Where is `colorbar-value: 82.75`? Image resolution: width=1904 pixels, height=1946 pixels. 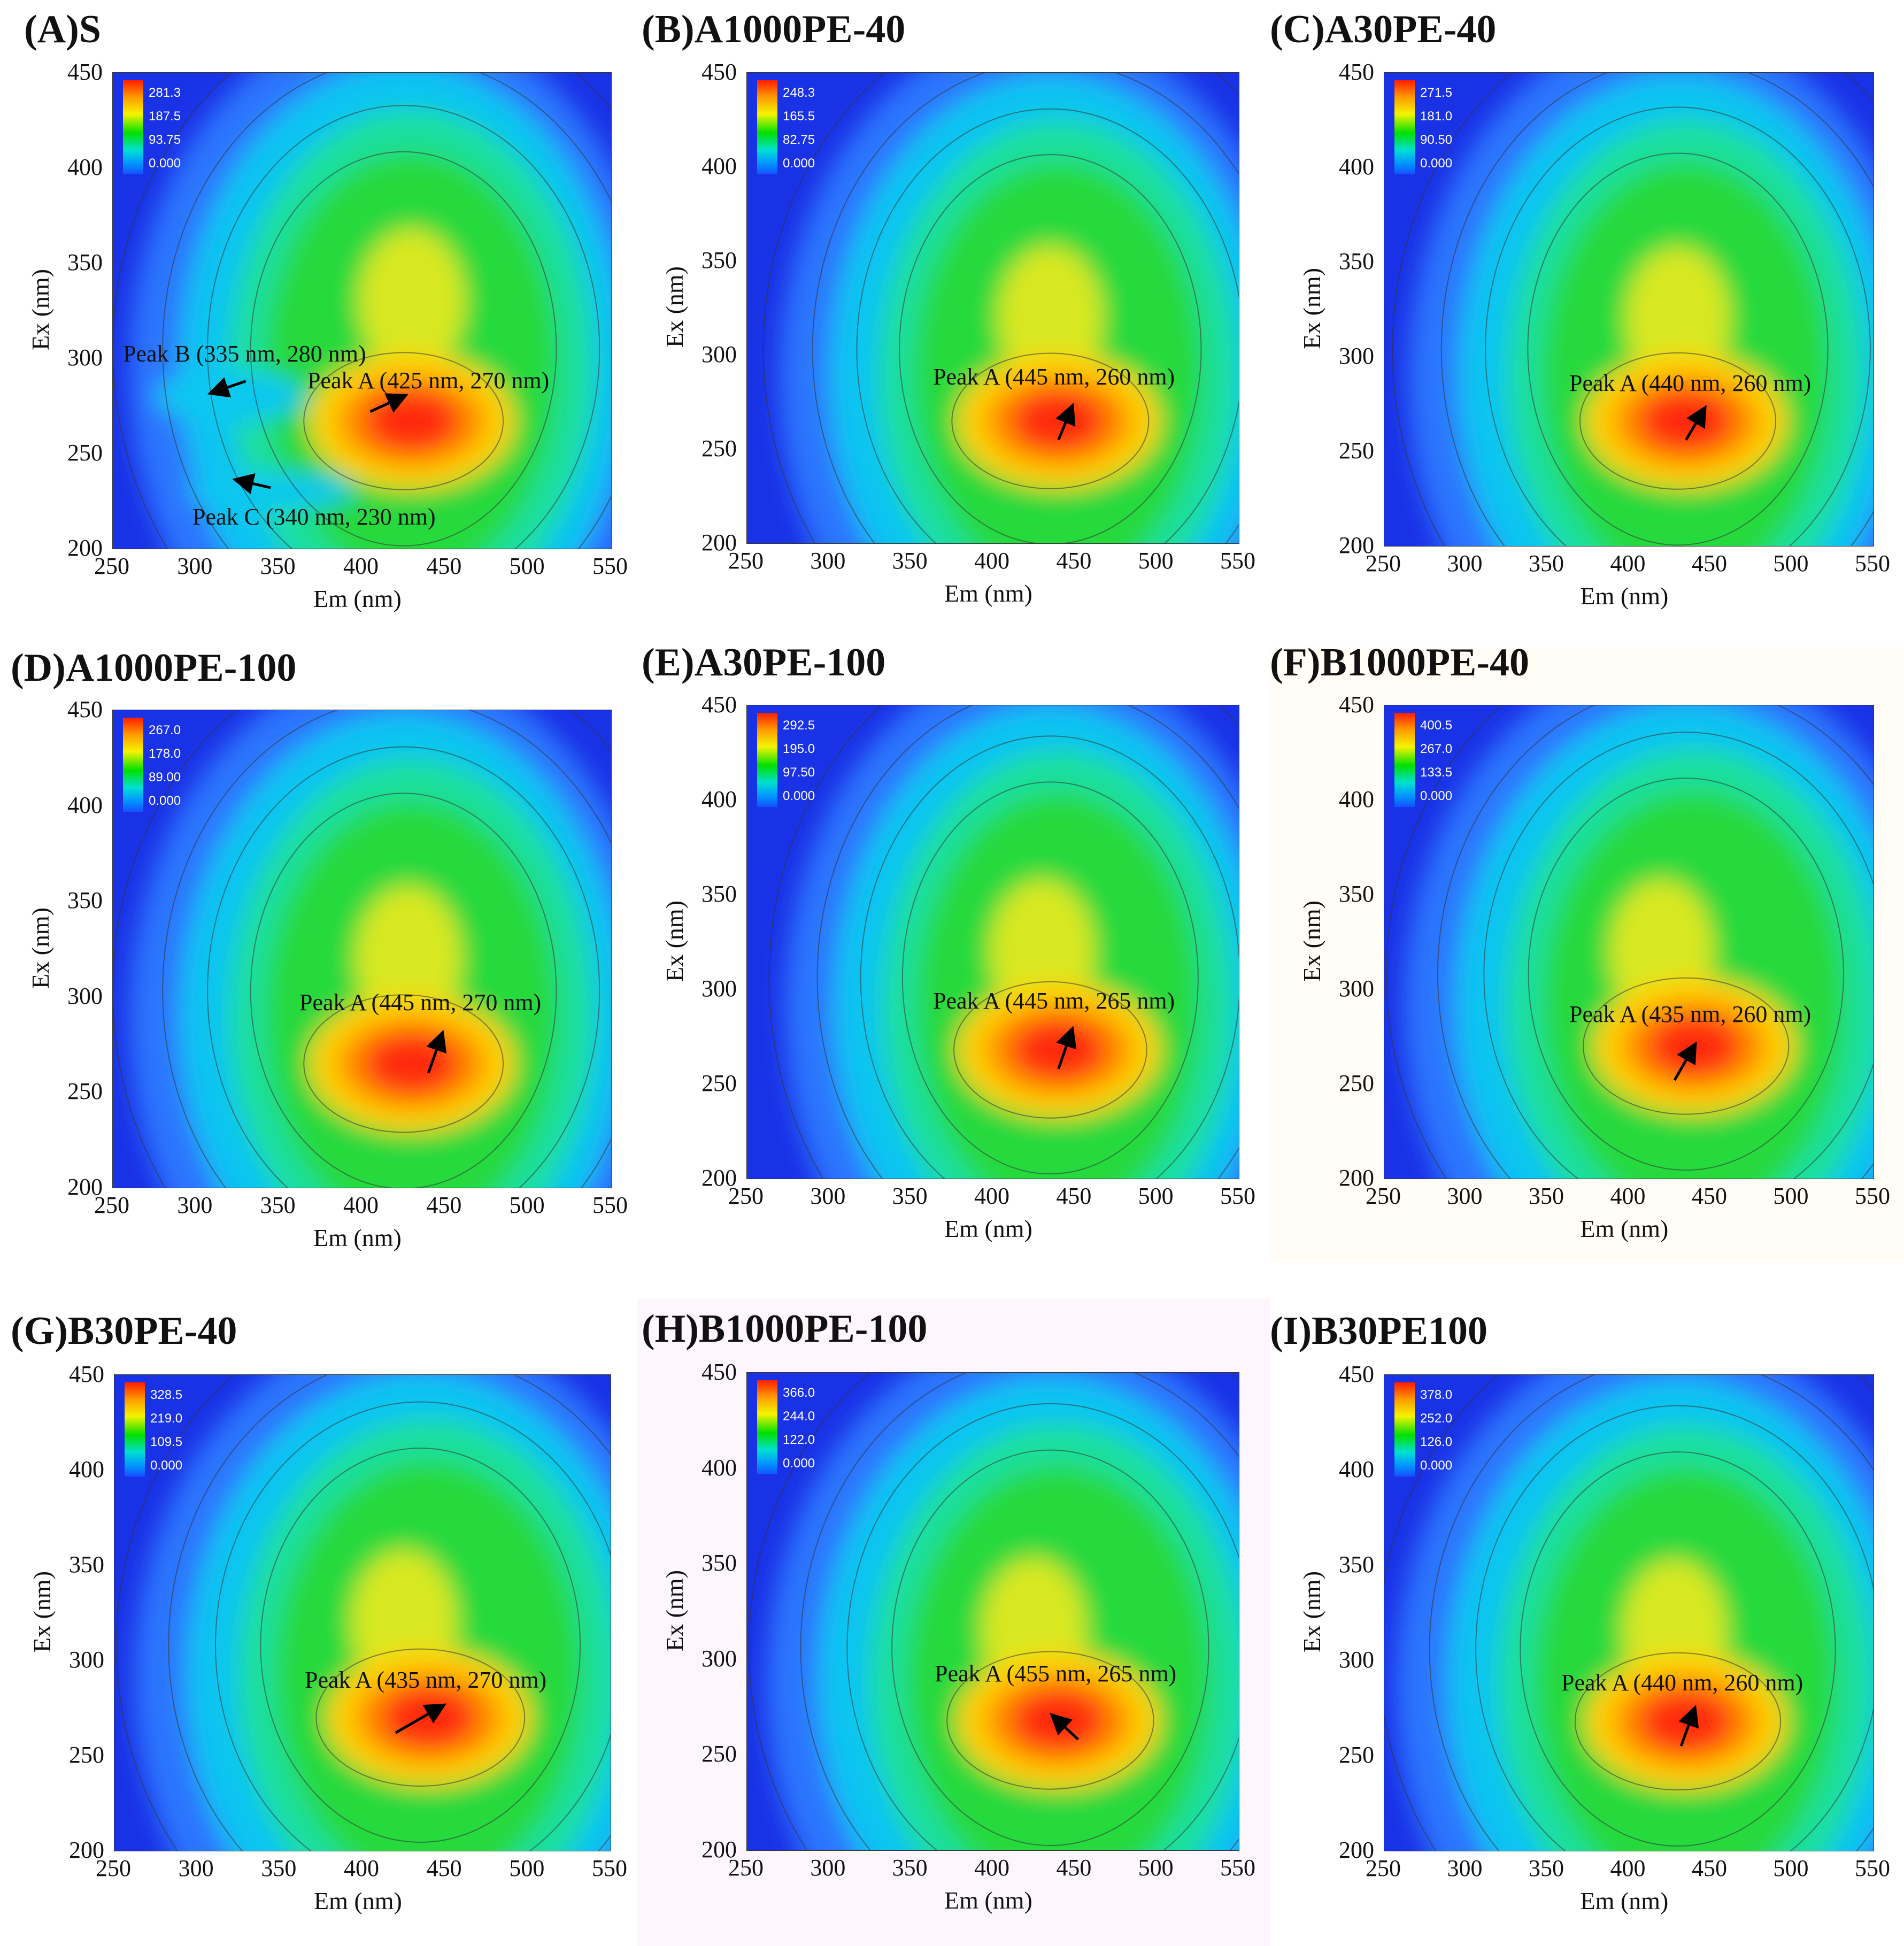 colorbar-value: 82.75 is located at coordinates (799, 140).